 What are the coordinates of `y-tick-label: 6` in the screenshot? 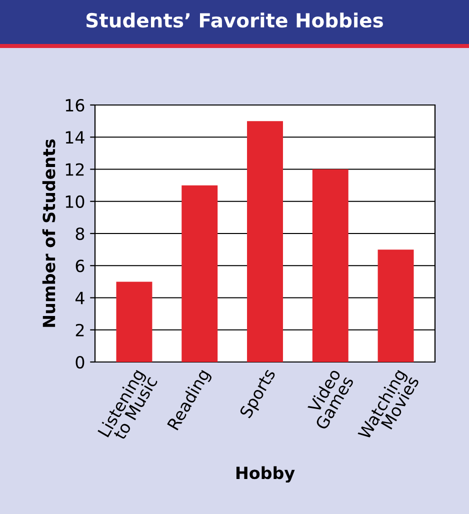 It's located at (80, 266).